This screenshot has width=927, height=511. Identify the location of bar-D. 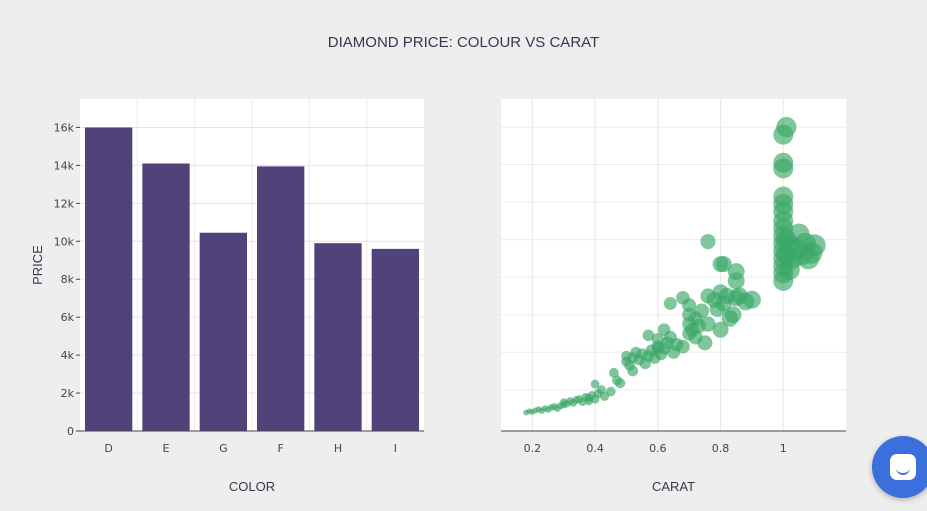
(109, 279).